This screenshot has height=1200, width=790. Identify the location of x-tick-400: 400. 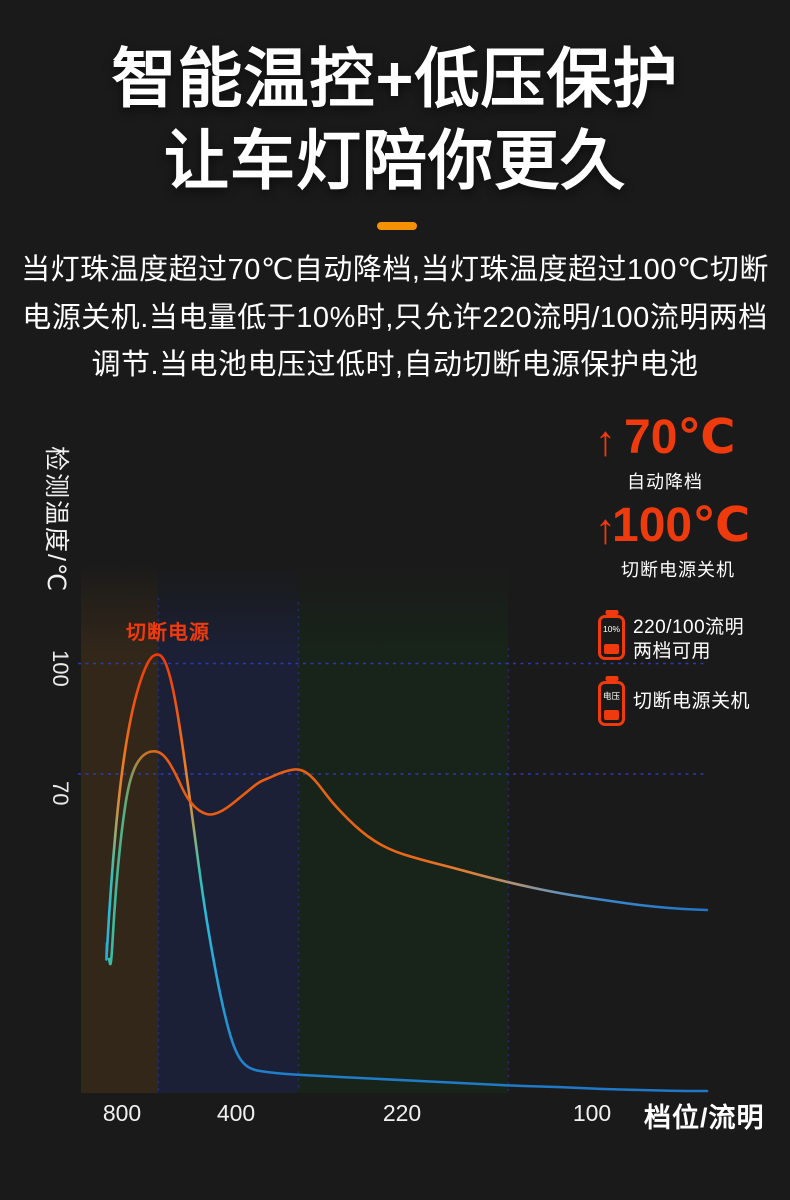
(236, 1113).